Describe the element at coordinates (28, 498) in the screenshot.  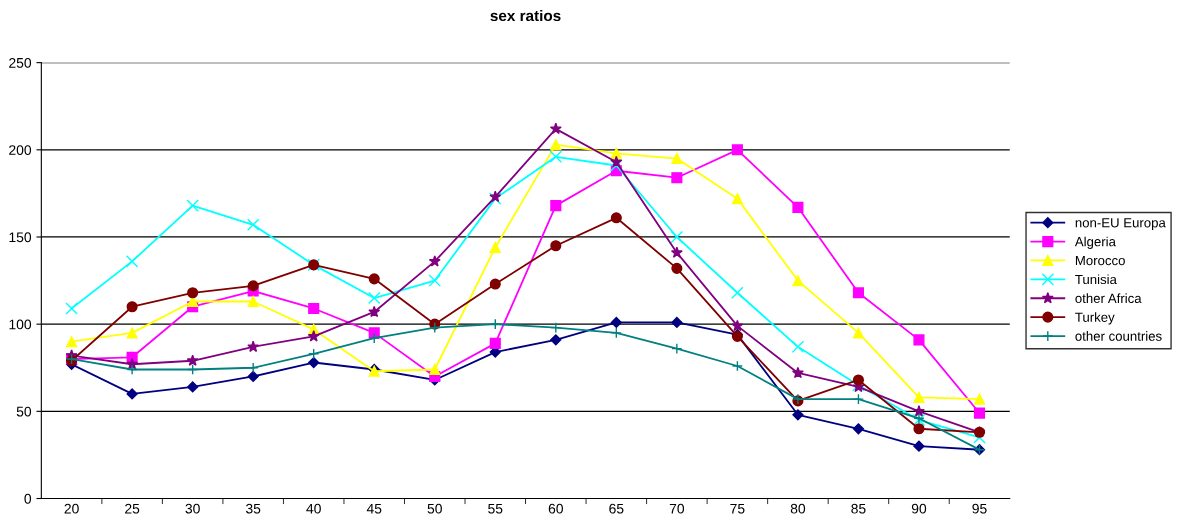
I see `y-tick-label: 0` at that location.